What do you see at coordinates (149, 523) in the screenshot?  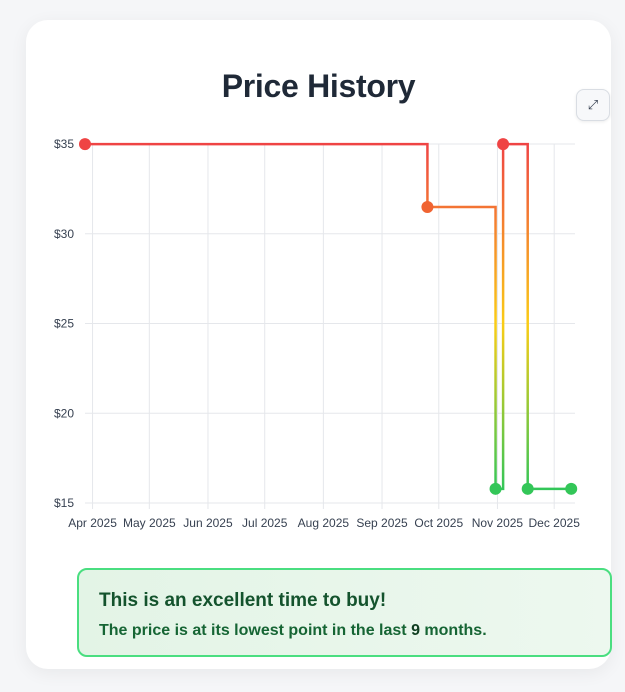 I see `x-tick-label: May 2025` at bounding box center [149, 523].